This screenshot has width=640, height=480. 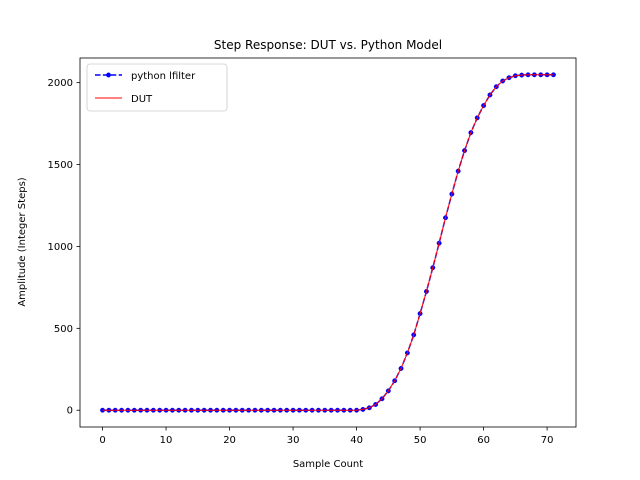 I want to click on legend-marker-python-lfilter, so click(x=108, y=75).